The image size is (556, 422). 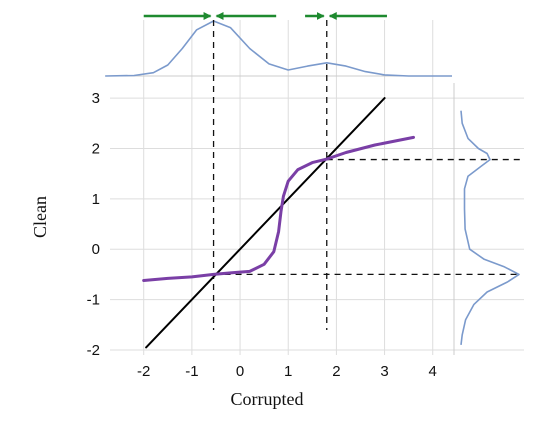 I want to click on y-tick-label: 0, so click(x=96, y=249).